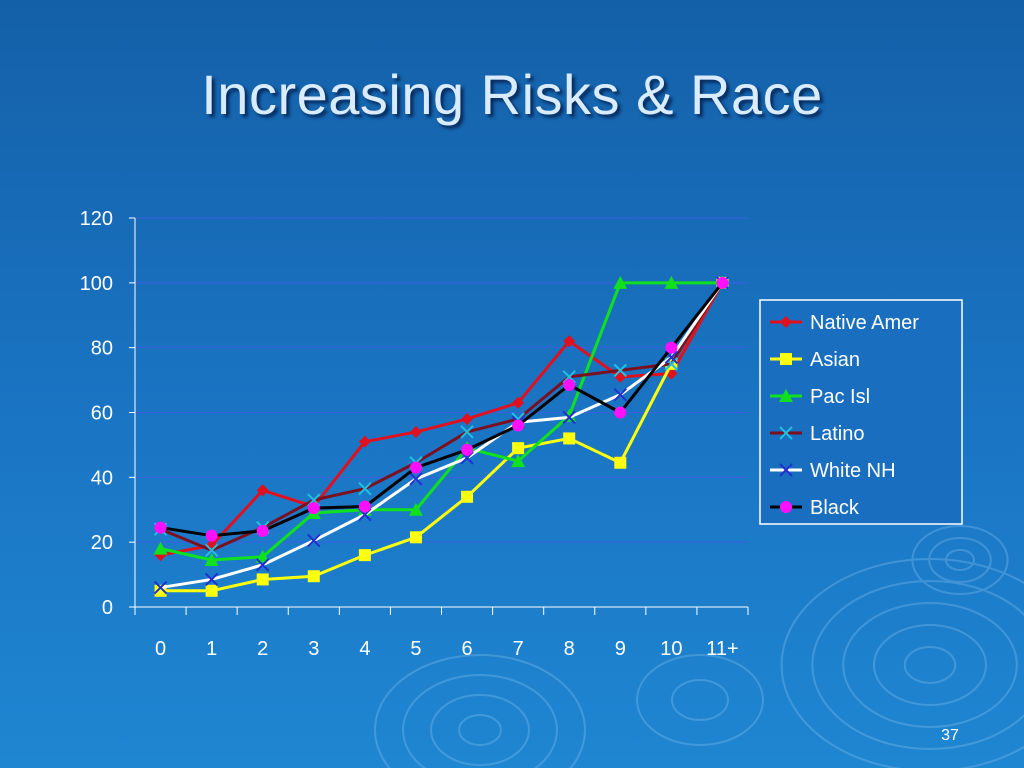 The width and height of the screenshot is (1024, 768). Describe the element at coordinates (102, 478) in the screenshot. I see `y-tick-label: 40` at that location.